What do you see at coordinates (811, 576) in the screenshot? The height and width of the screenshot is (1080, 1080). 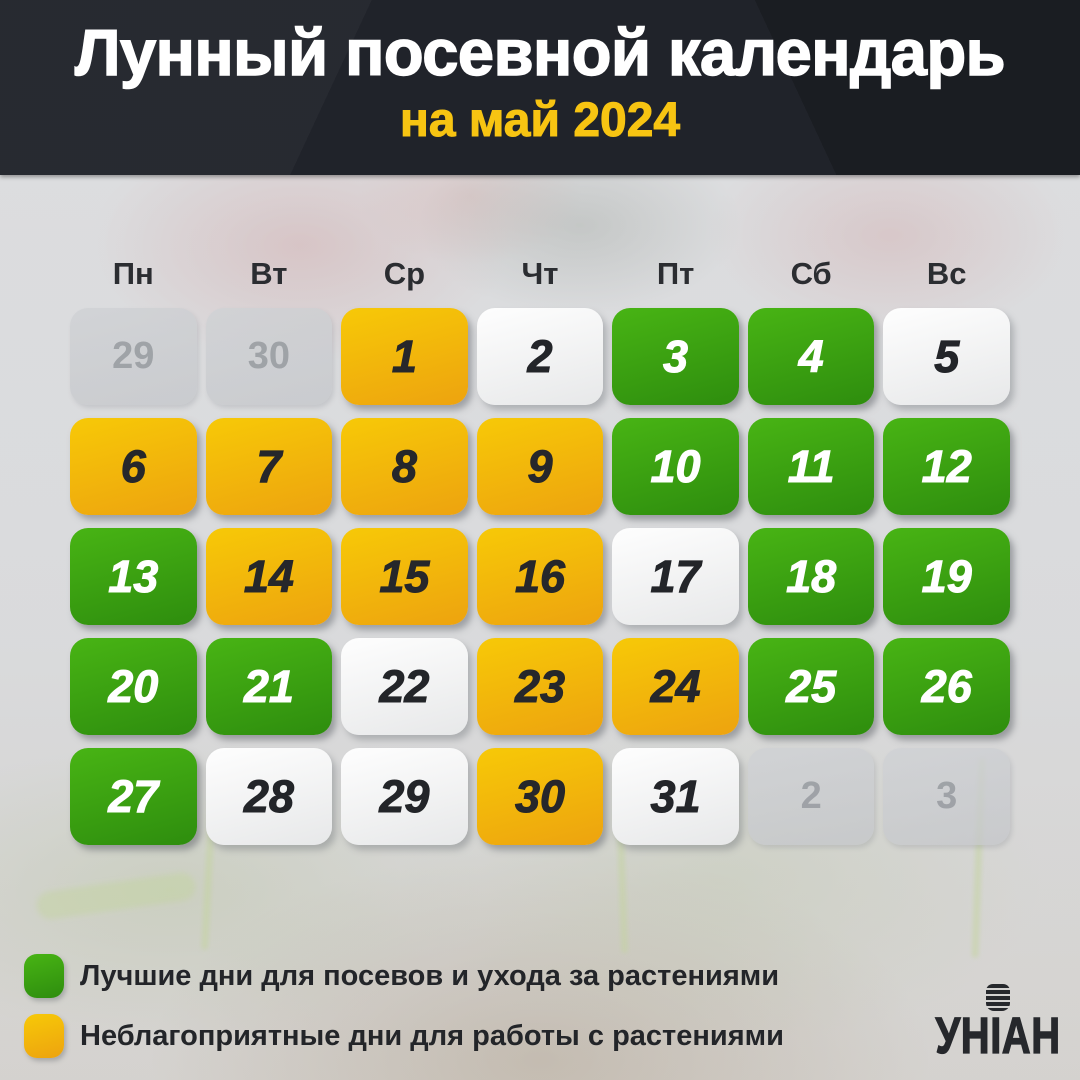 I see `calendar-day-cell: 18` at bounding box center [811, 576].